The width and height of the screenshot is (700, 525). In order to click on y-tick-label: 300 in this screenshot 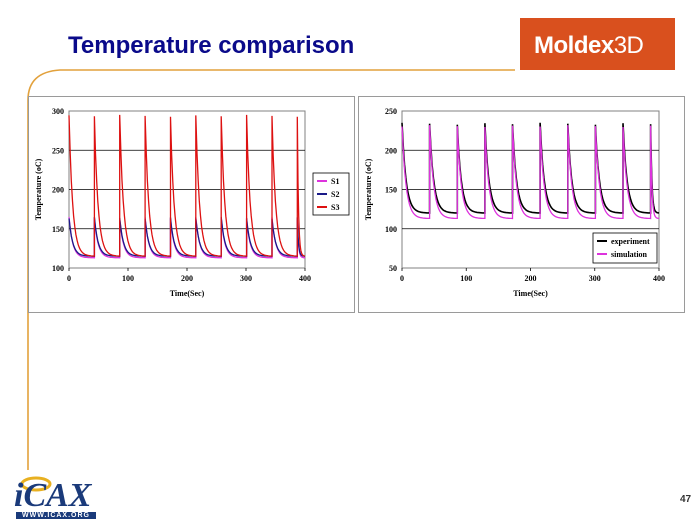, I will do `click(58, 111)`.